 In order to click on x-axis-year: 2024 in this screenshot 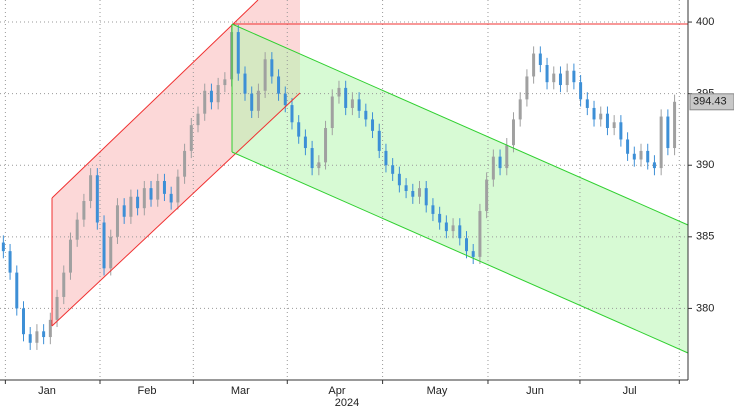, I will do `click(347, 402)`.